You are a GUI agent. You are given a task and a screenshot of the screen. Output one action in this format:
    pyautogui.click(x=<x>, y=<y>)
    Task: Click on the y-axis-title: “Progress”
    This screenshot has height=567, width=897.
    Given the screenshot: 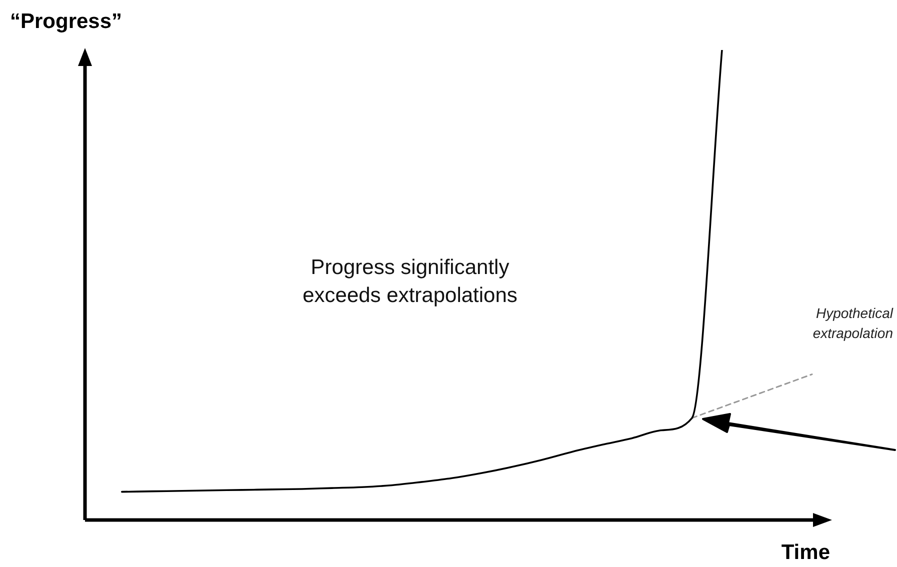 What is the action you would take?
    pyautogui.click(x=66, y=21)
    